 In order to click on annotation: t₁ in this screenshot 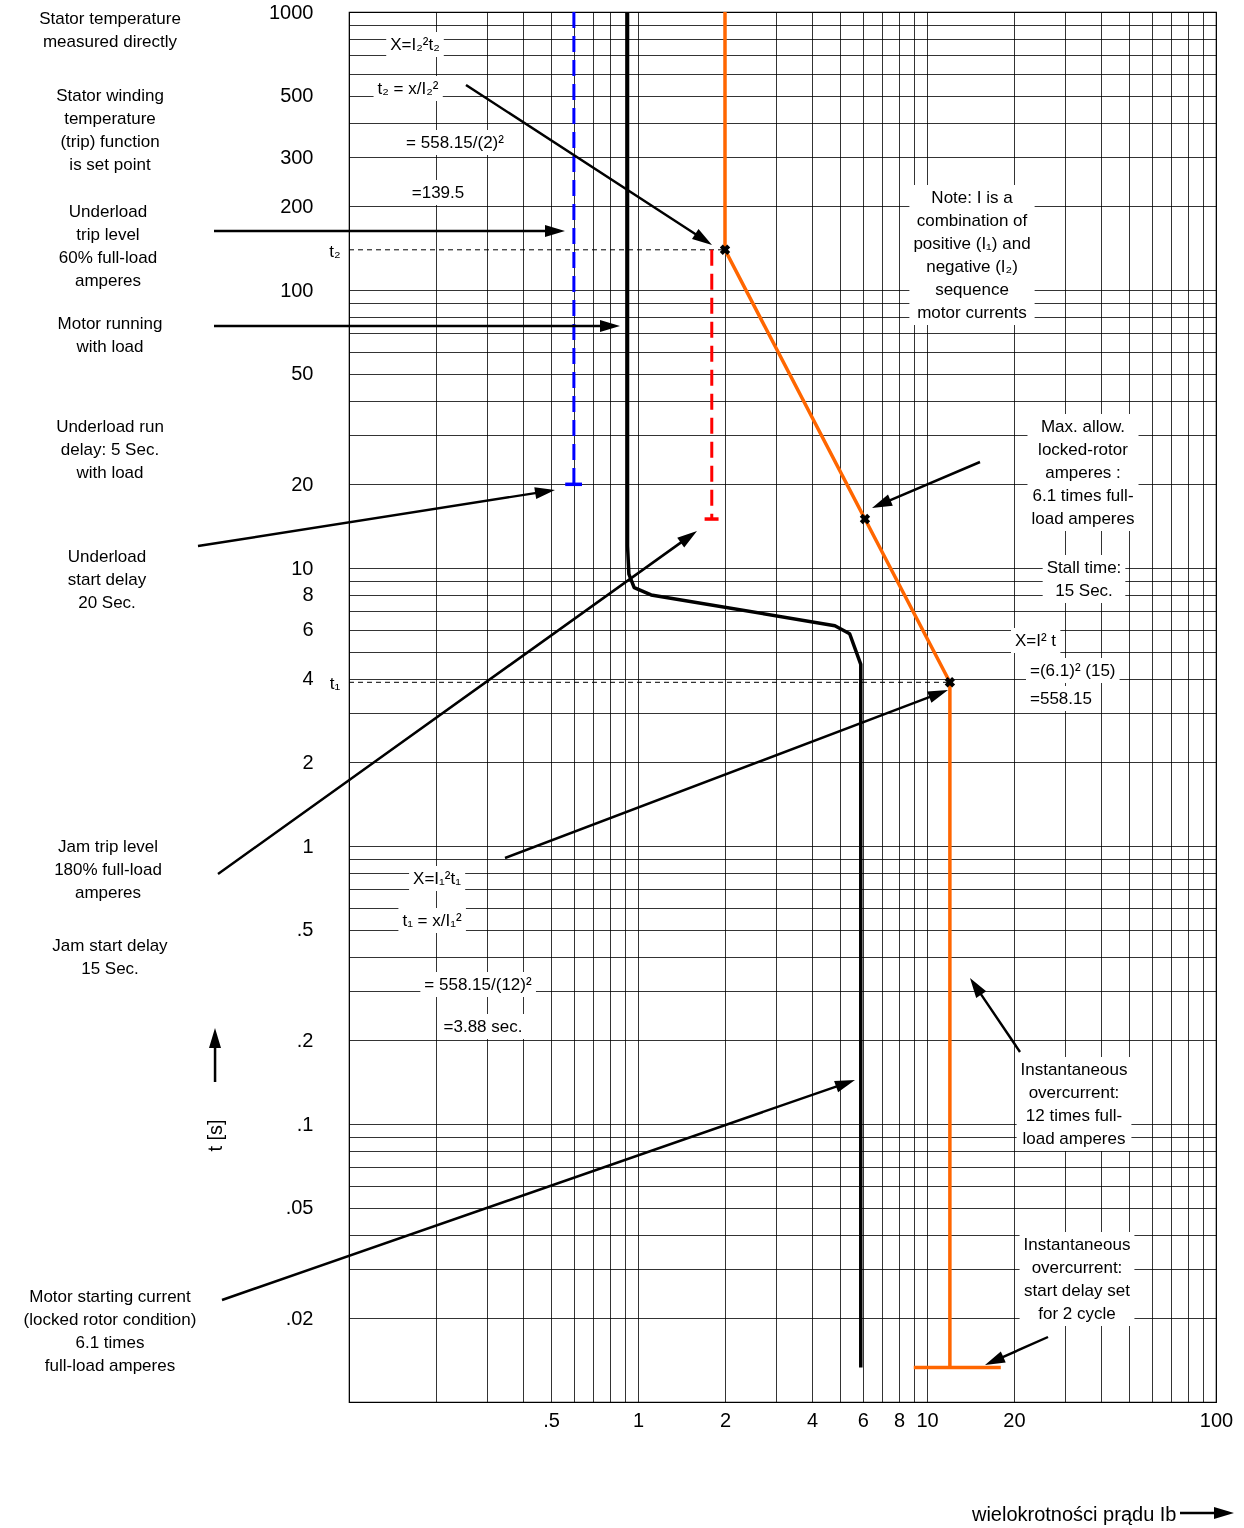, I will do `click(335, 684)`.